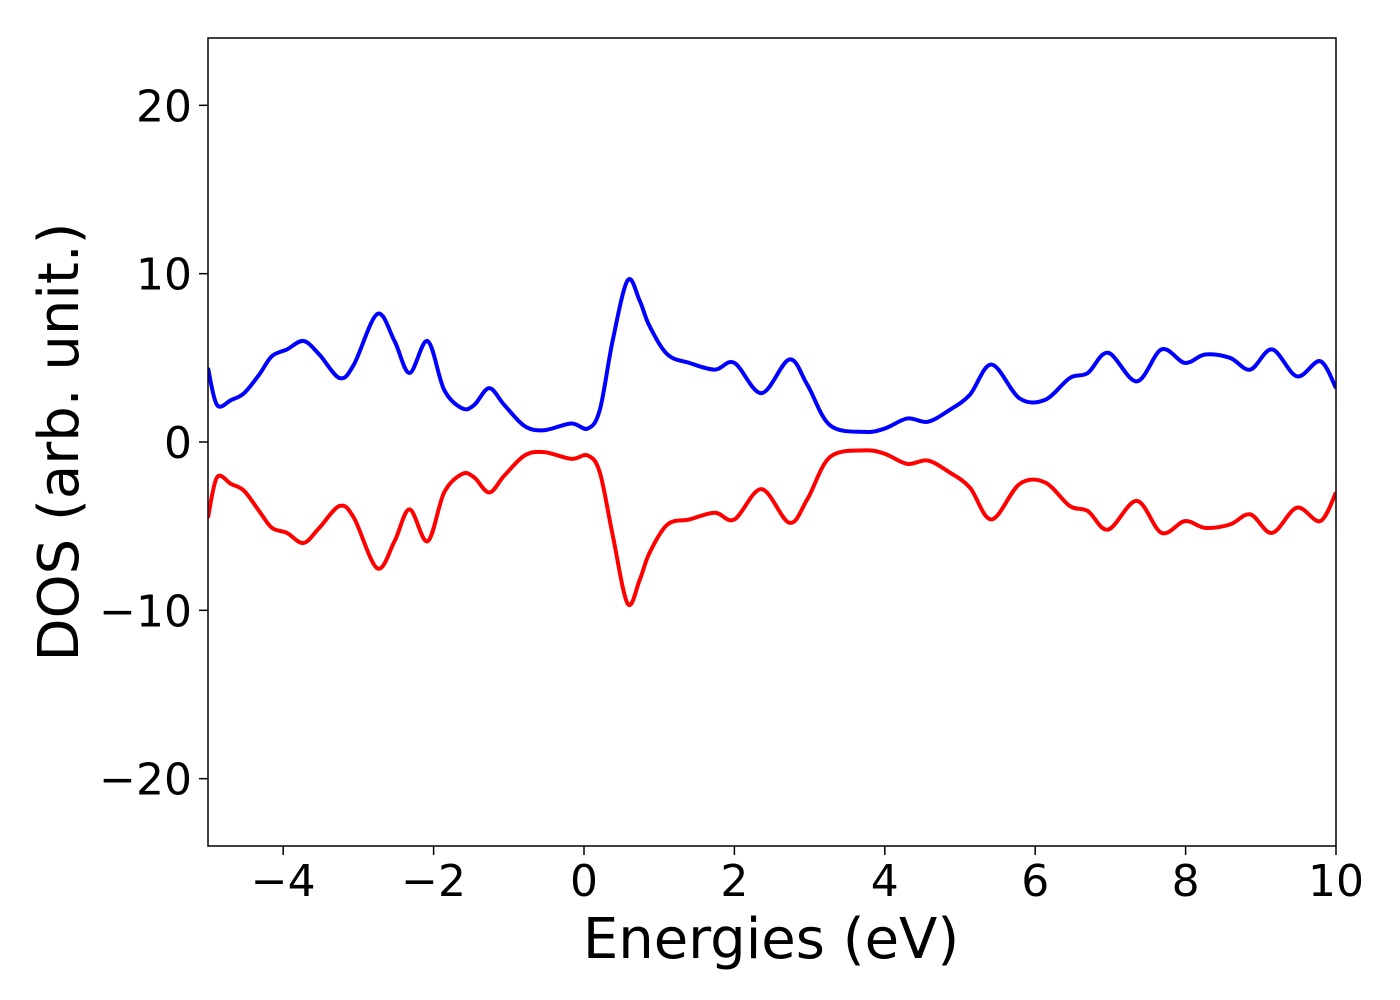  What do you see at coordinates (283, 881) in the screenshot?
I see `x-tick-label: −4` at bounding box center [283, 881].